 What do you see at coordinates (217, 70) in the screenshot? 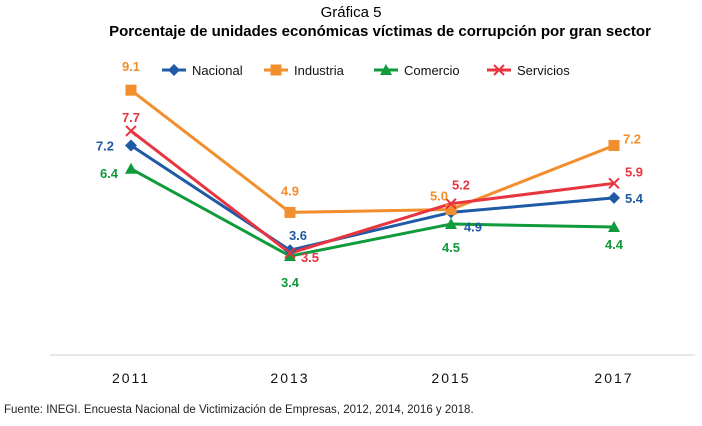
I see `legend-label: Nacional` at bounding box center [217, 70].